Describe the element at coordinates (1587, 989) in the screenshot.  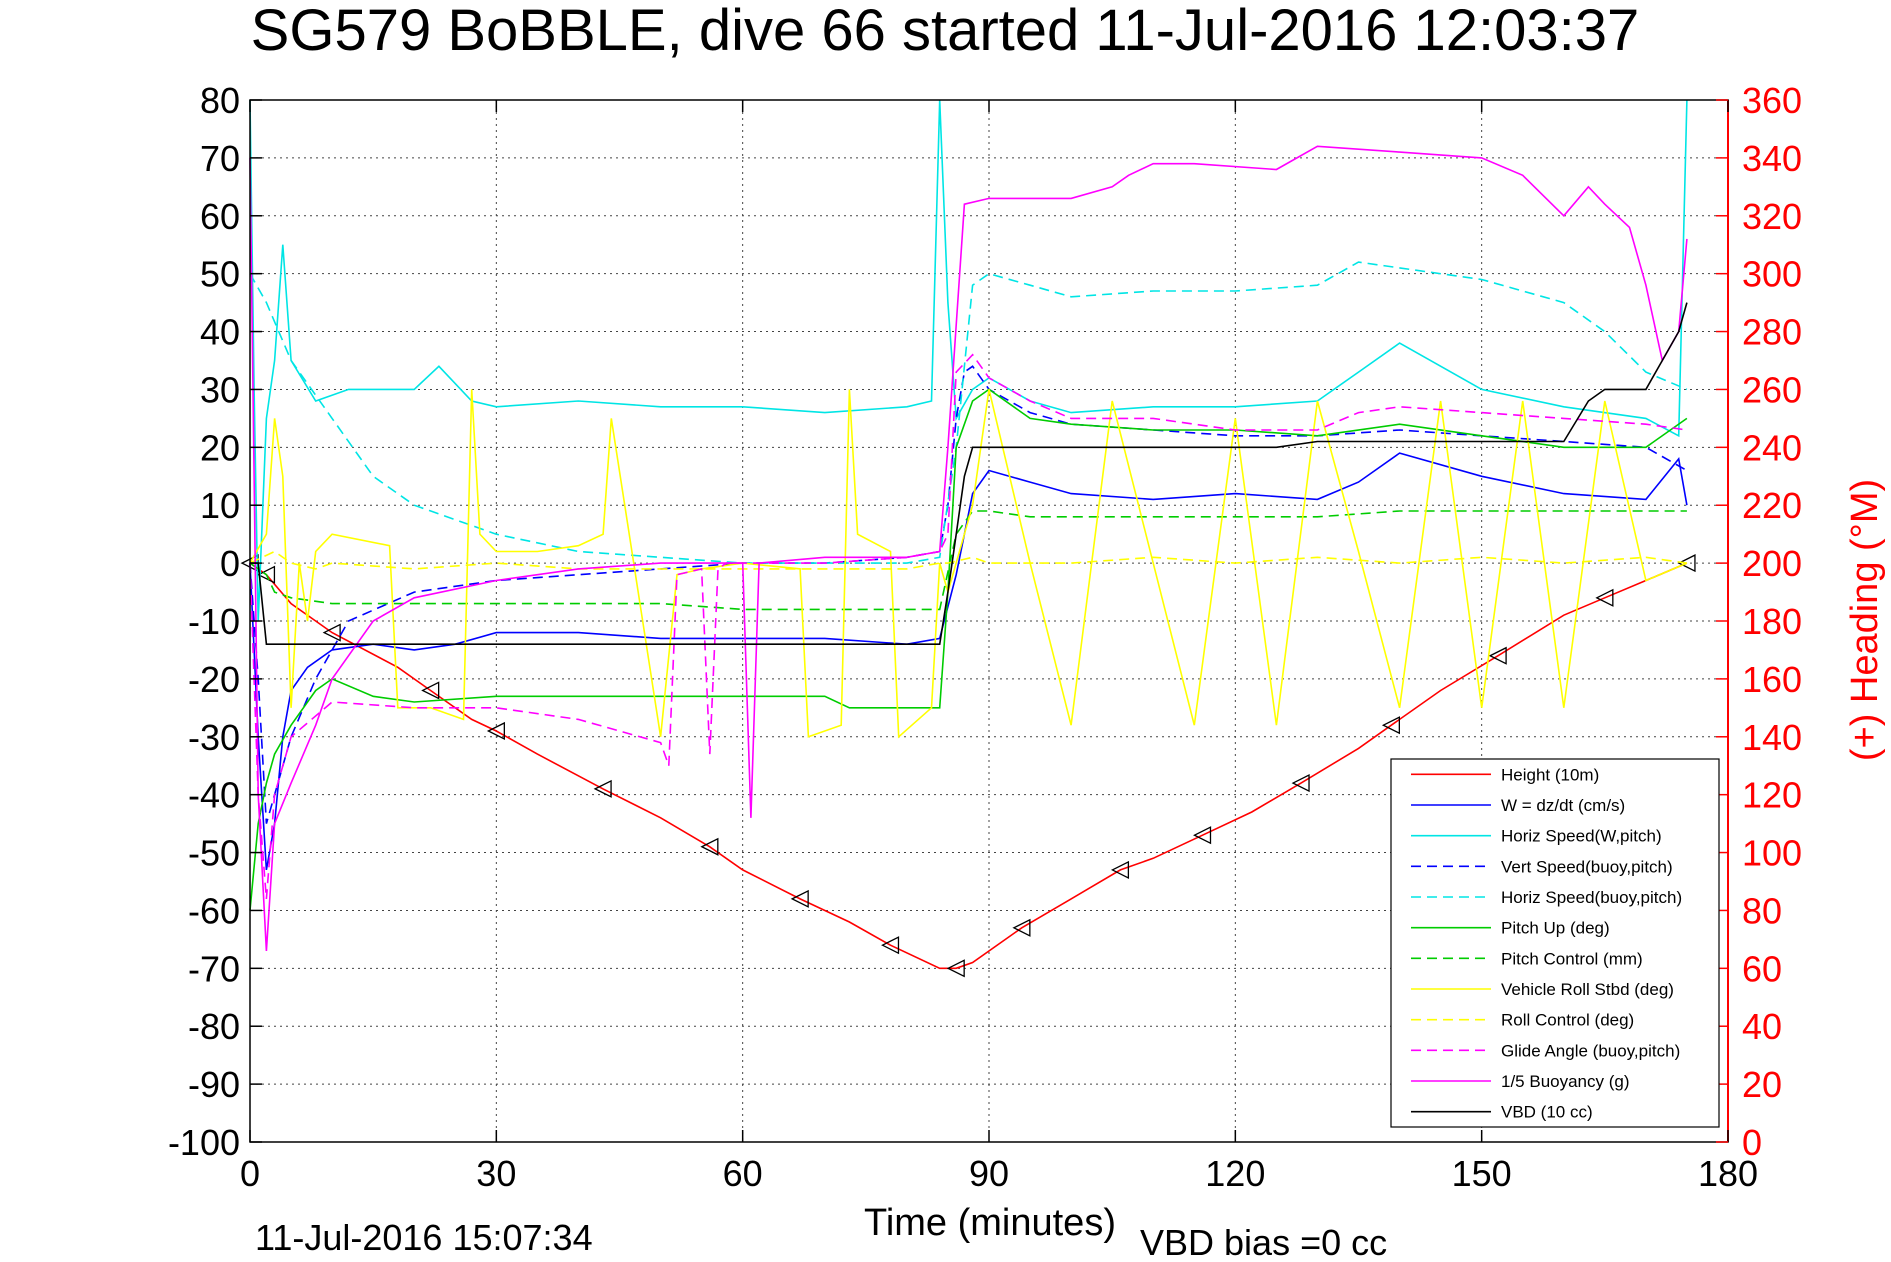
I see `legend-label: Vehicle Roll Stbd (deg)` at that location.